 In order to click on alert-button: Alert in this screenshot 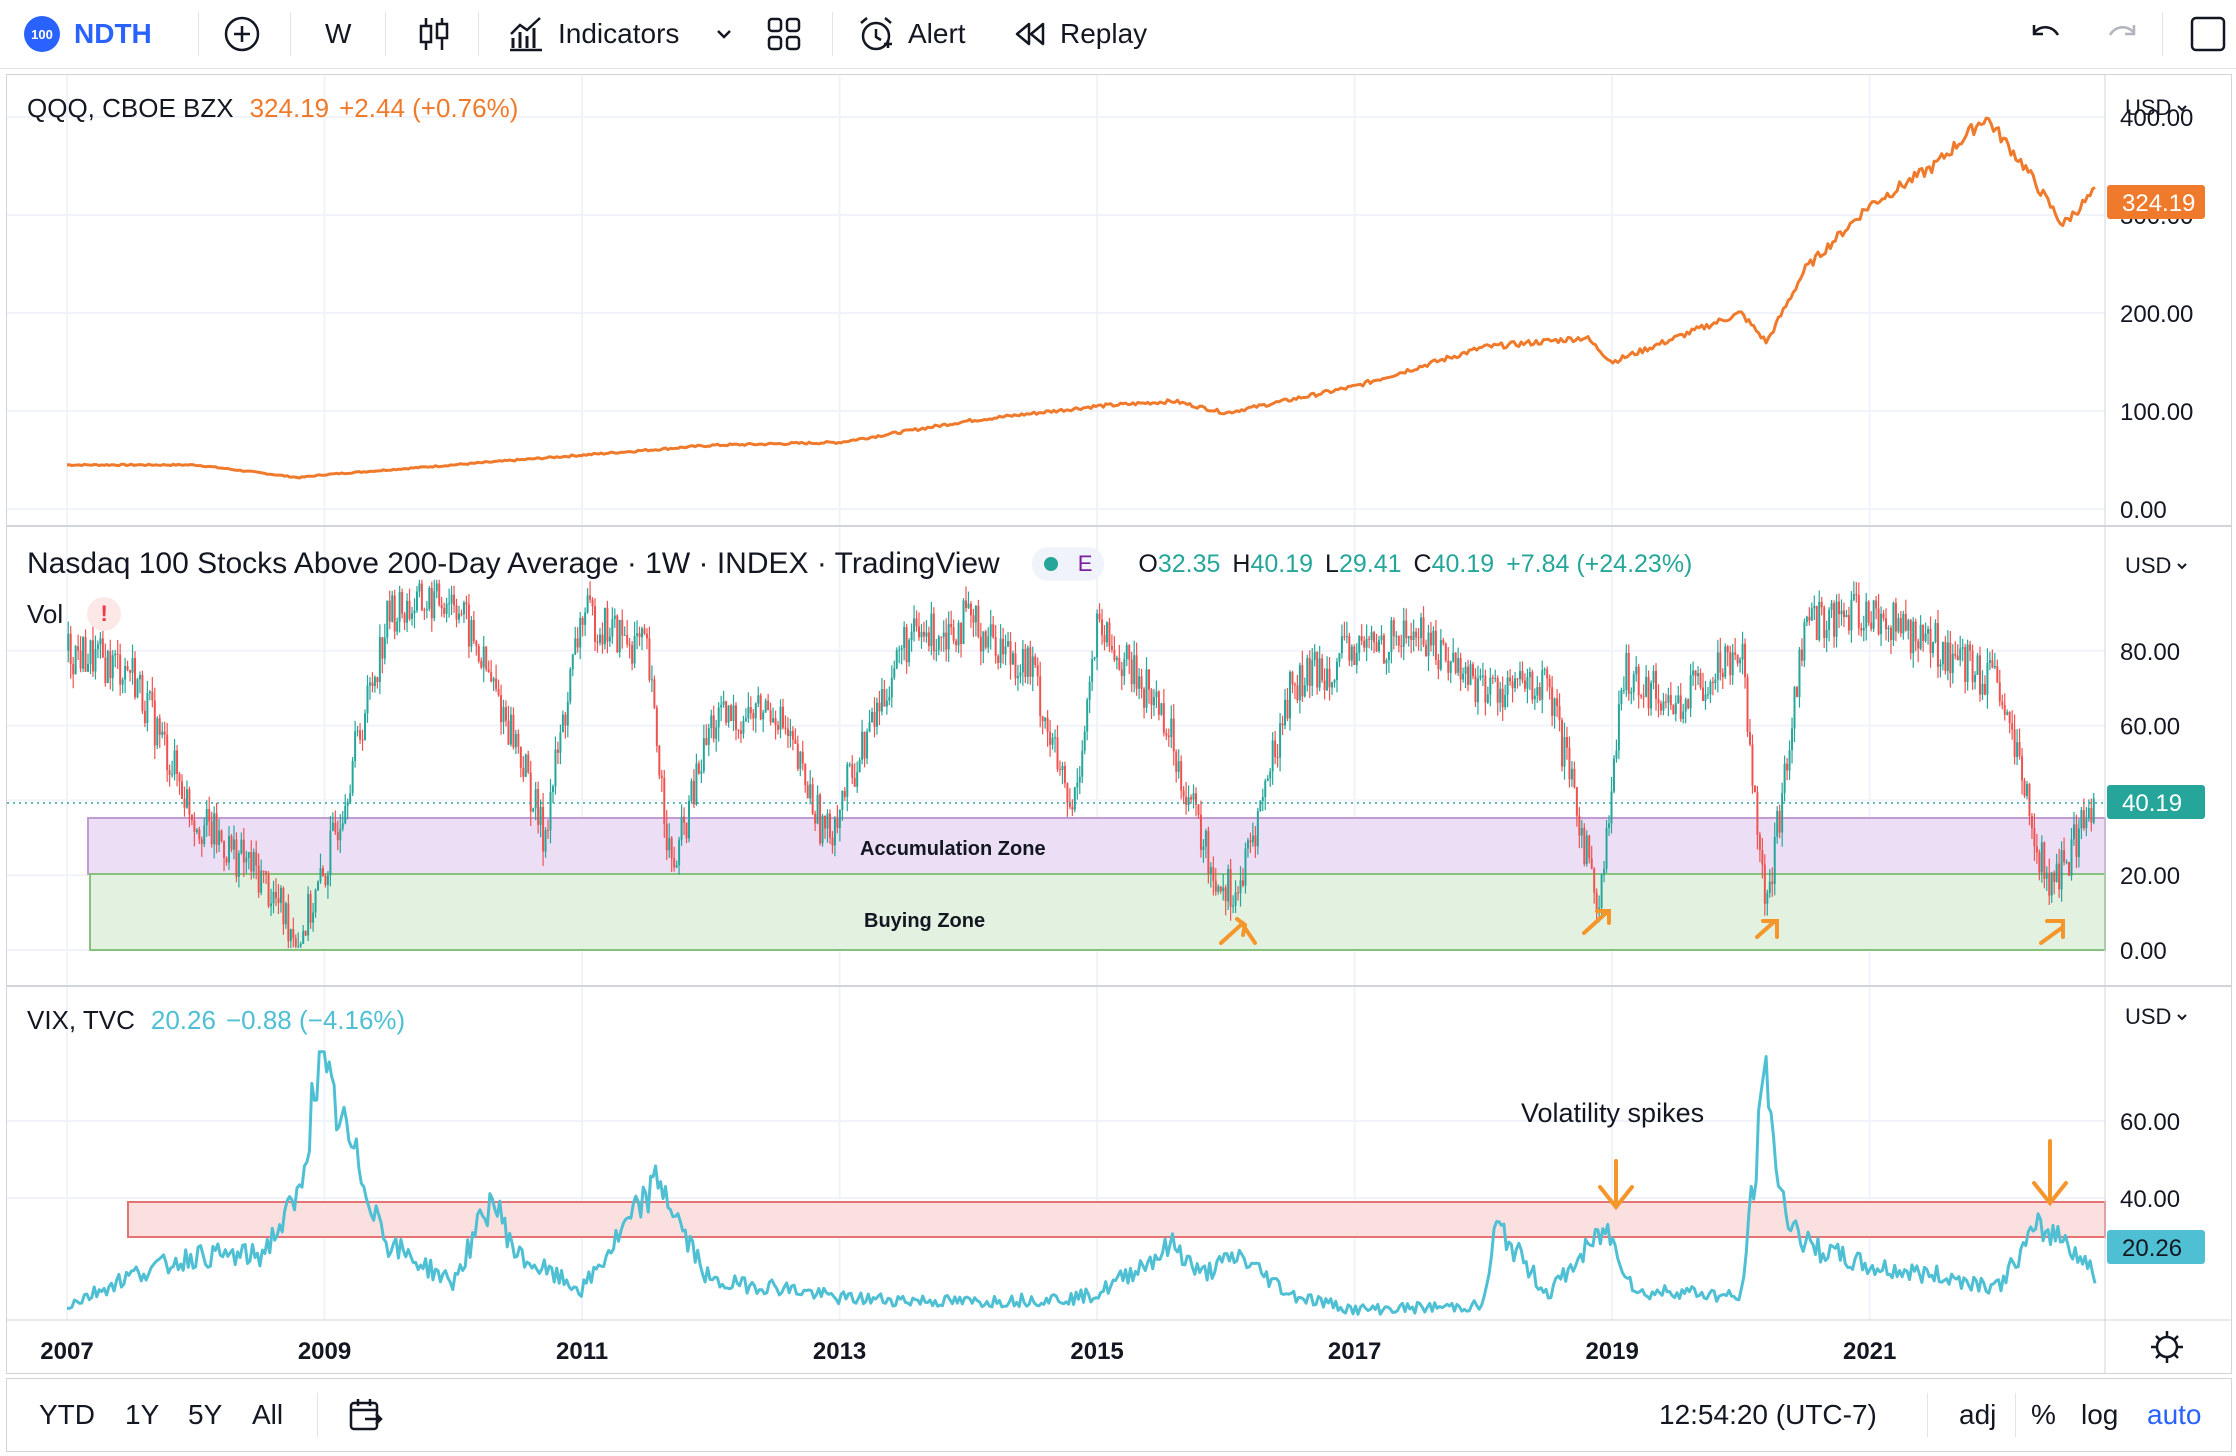, I will do `click(911, 34)`.